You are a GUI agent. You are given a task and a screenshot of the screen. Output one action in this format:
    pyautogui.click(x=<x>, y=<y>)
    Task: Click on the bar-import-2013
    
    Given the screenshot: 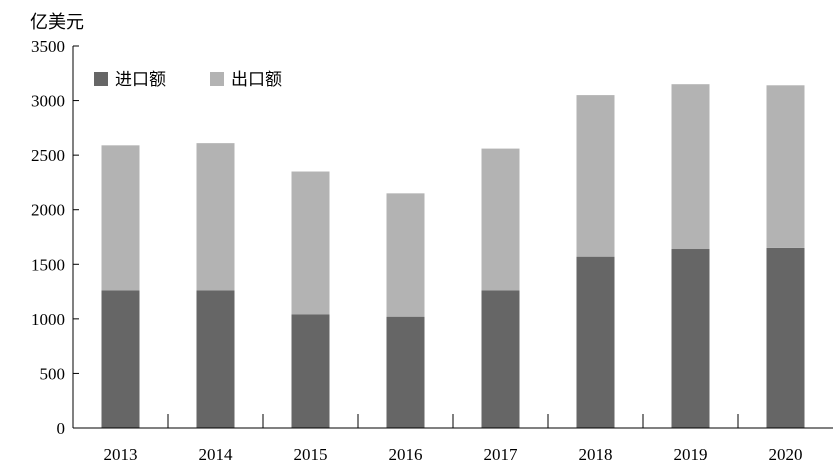 What is the action you would take?
    pyautogui.click(x=120, y=359)
    